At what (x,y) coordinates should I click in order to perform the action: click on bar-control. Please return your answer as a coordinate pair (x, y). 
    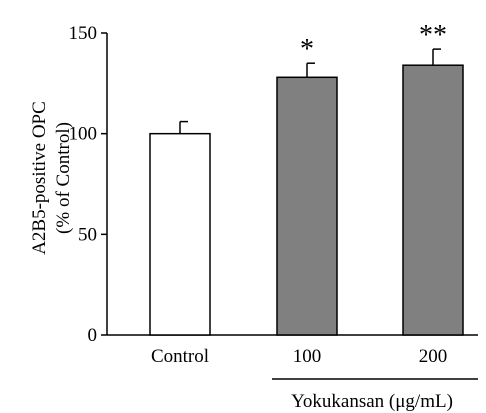
    Looking at the image, I should click on (180, 234).